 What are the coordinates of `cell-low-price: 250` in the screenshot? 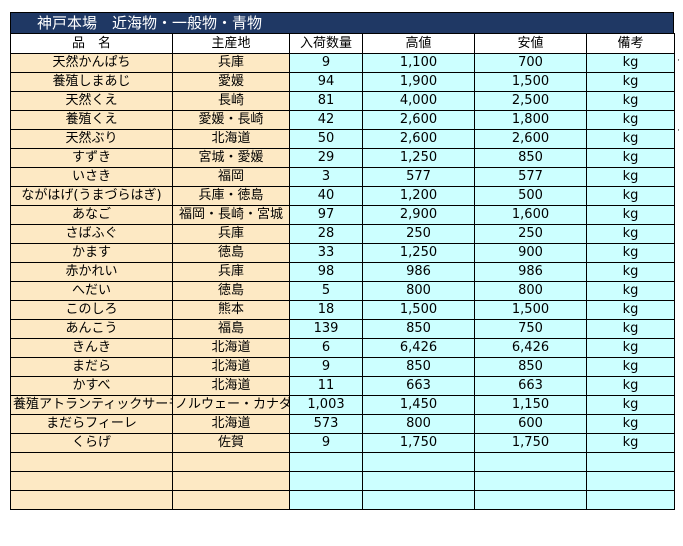 It's located at (530, 234).